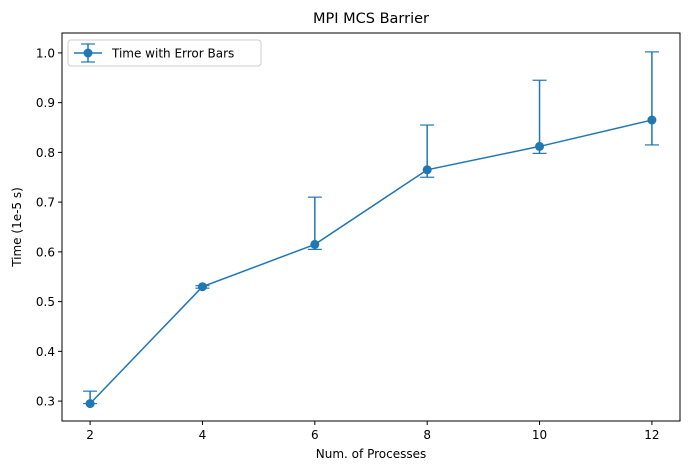 This screenshot has width=691, height=470. I want to click on y-tick-label: 0.6, so click(45, 252).